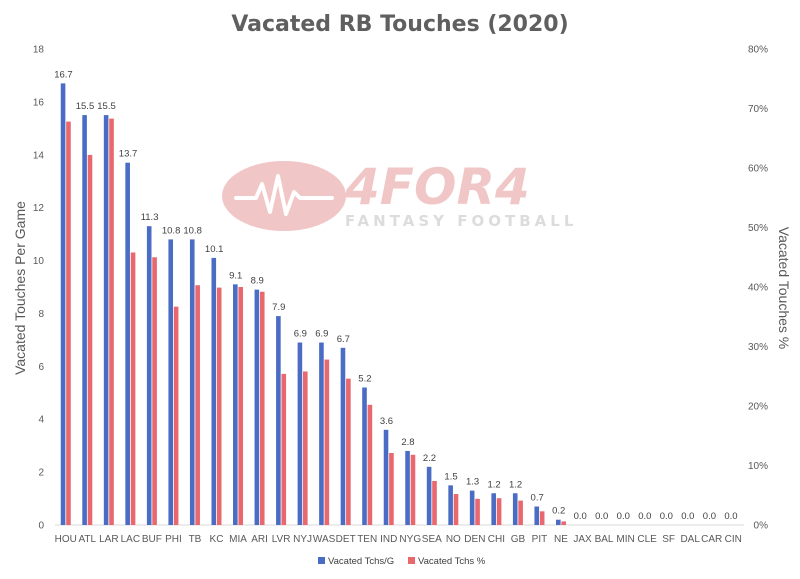 This screenshot has height=579, width=800. I want to click on y-tick-label: 12, so click(39, 208).